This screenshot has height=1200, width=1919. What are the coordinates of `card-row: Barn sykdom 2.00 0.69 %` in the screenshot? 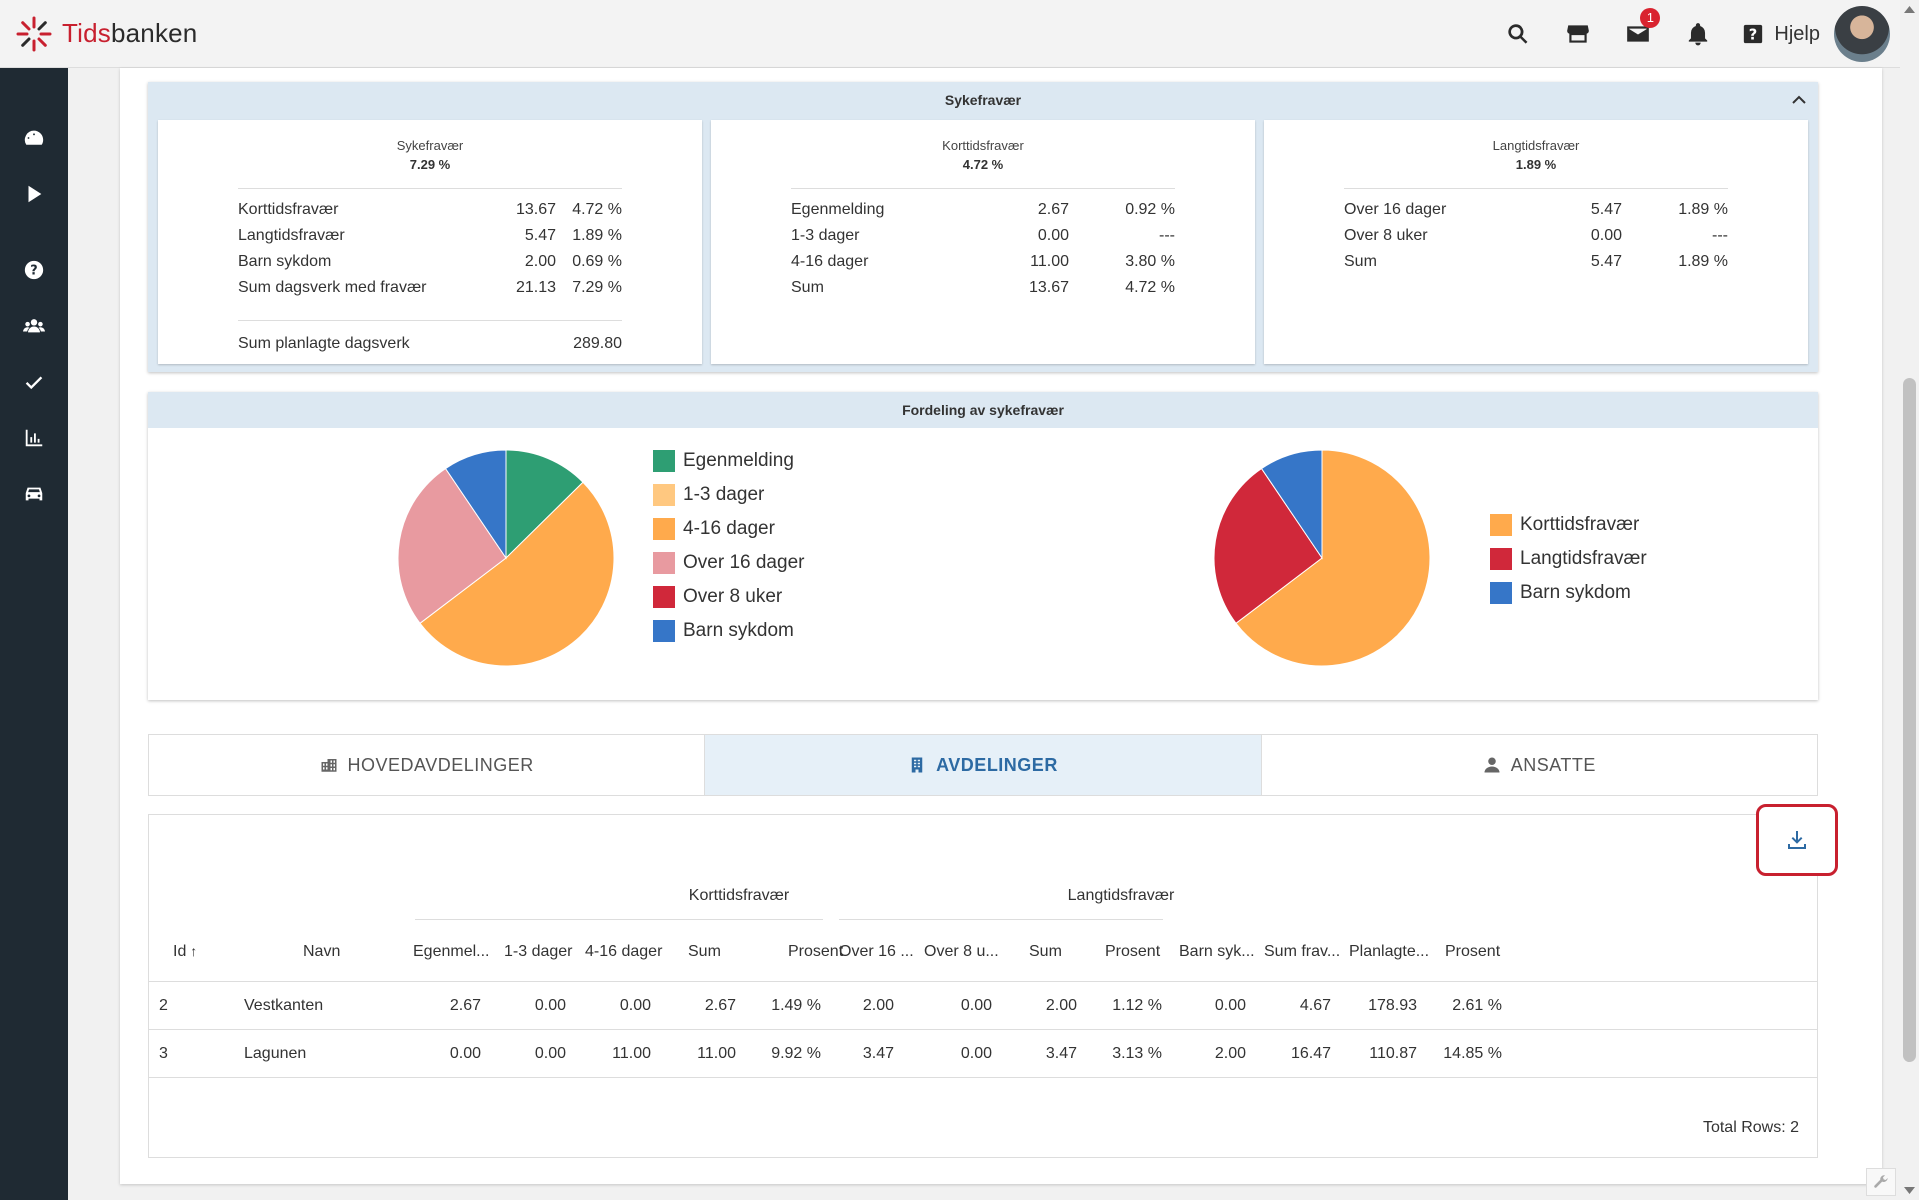 It's located at (430, 262).